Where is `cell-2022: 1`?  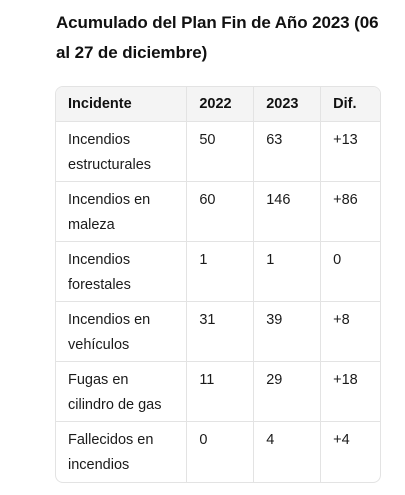
cell-2022: 1 is located at coordinates (220, 271).